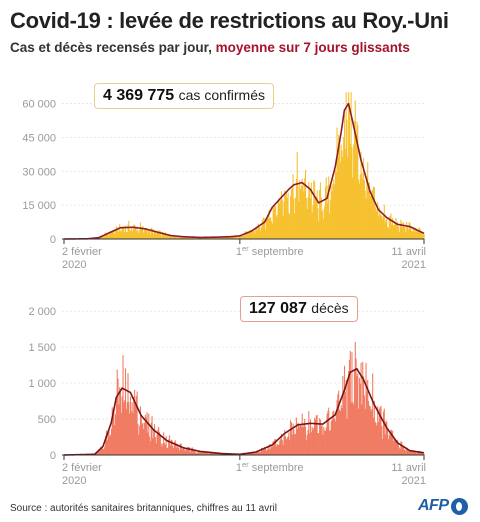 The image size is (480, 522). Describe the element at coordinates (113, 47) in the screenshot. I see `subtitle-main: Cas et décès recensés par jour,` at that location.